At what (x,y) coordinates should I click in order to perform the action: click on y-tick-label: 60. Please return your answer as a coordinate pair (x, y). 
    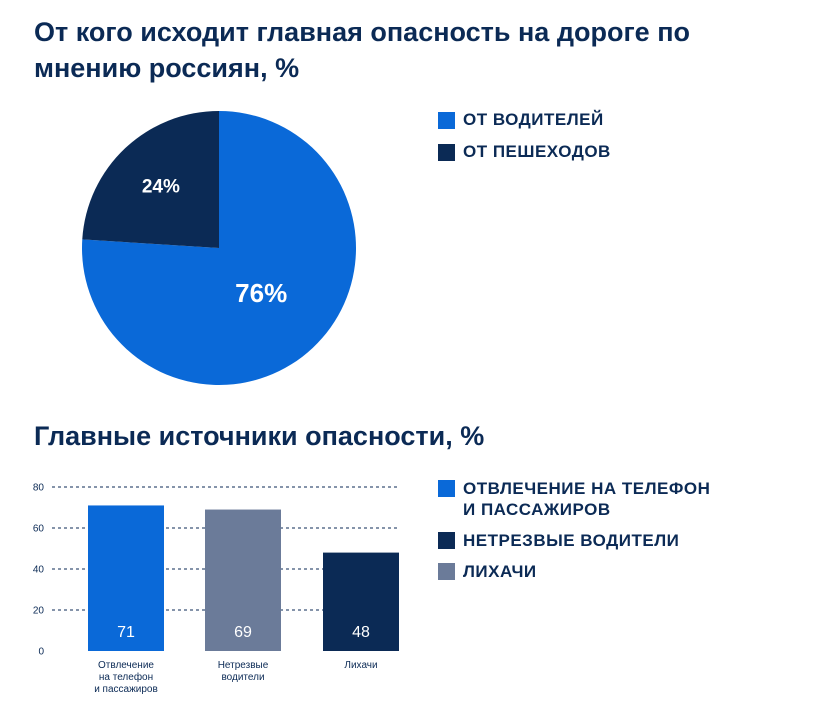
    Looking at the image, I should click on (39, 529).